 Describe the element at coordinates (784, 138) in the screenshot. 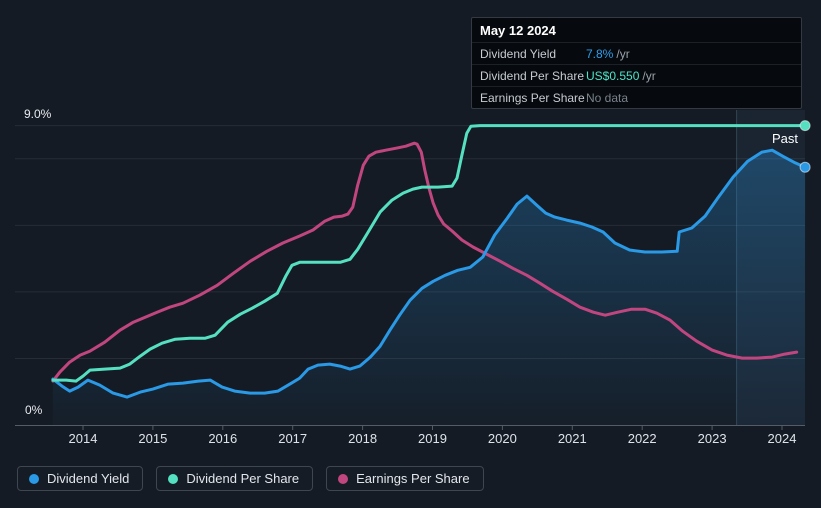

I see `past-label: Past` at that location.